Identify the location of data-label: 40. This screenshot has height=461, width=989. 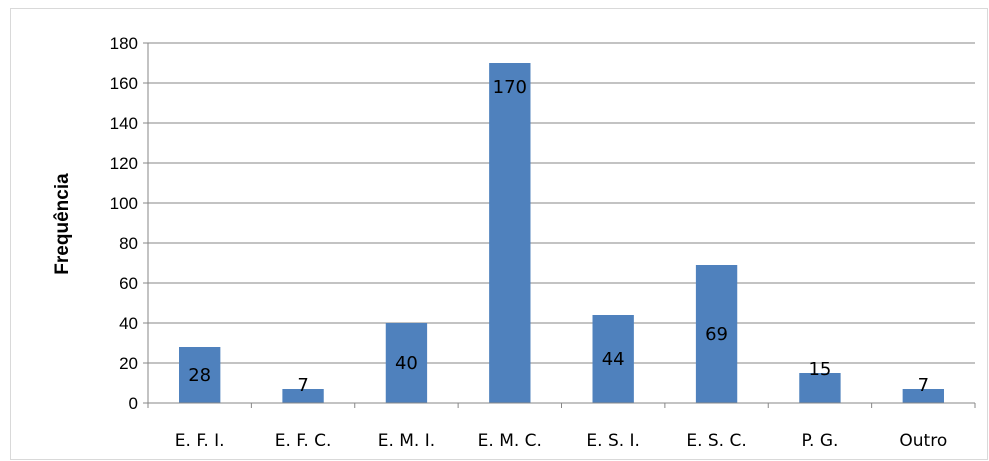
(406, 363).